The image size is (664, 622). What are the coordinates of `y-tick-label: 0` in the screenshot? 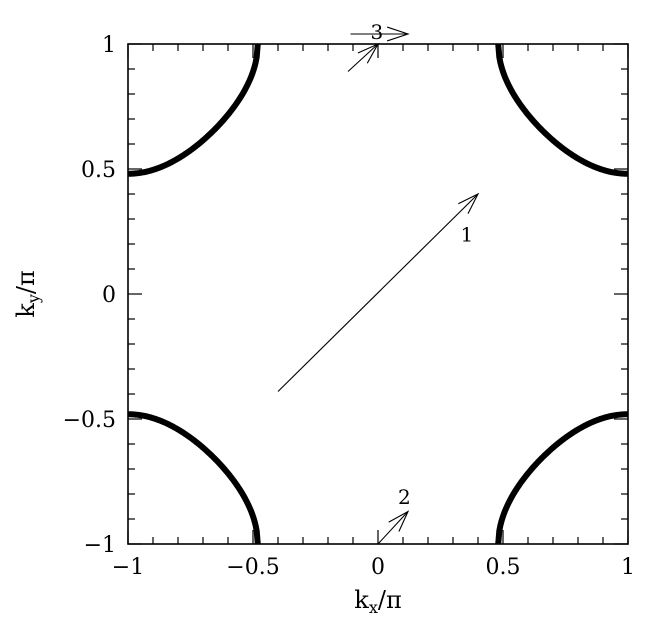 It's located at (109, 295).